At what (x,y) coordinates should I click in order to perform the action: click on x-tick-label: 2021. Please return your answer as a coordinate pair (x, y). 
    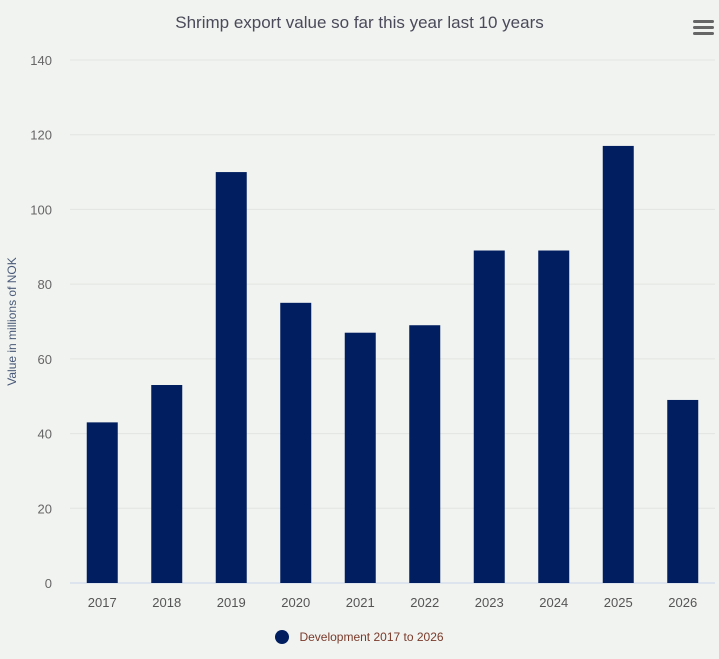
    Looking at the image, I should click on (360, 602).